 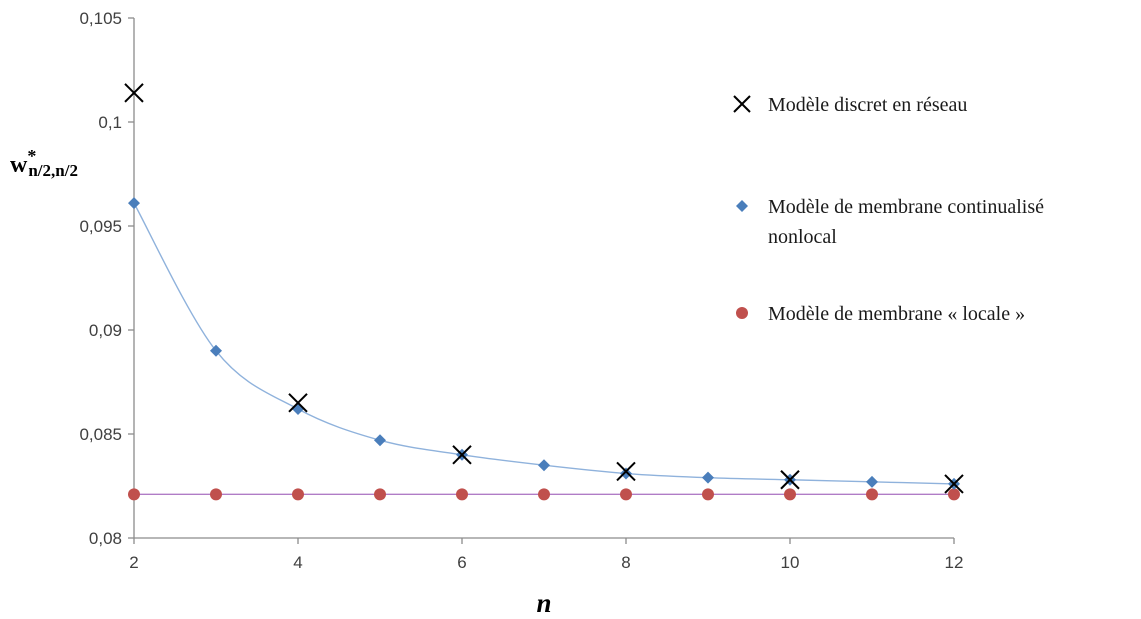 What do you see at coordinates (625, 562) in the screenshot?
I see `x-tick-label: 8` at bounding box center [625, 562].